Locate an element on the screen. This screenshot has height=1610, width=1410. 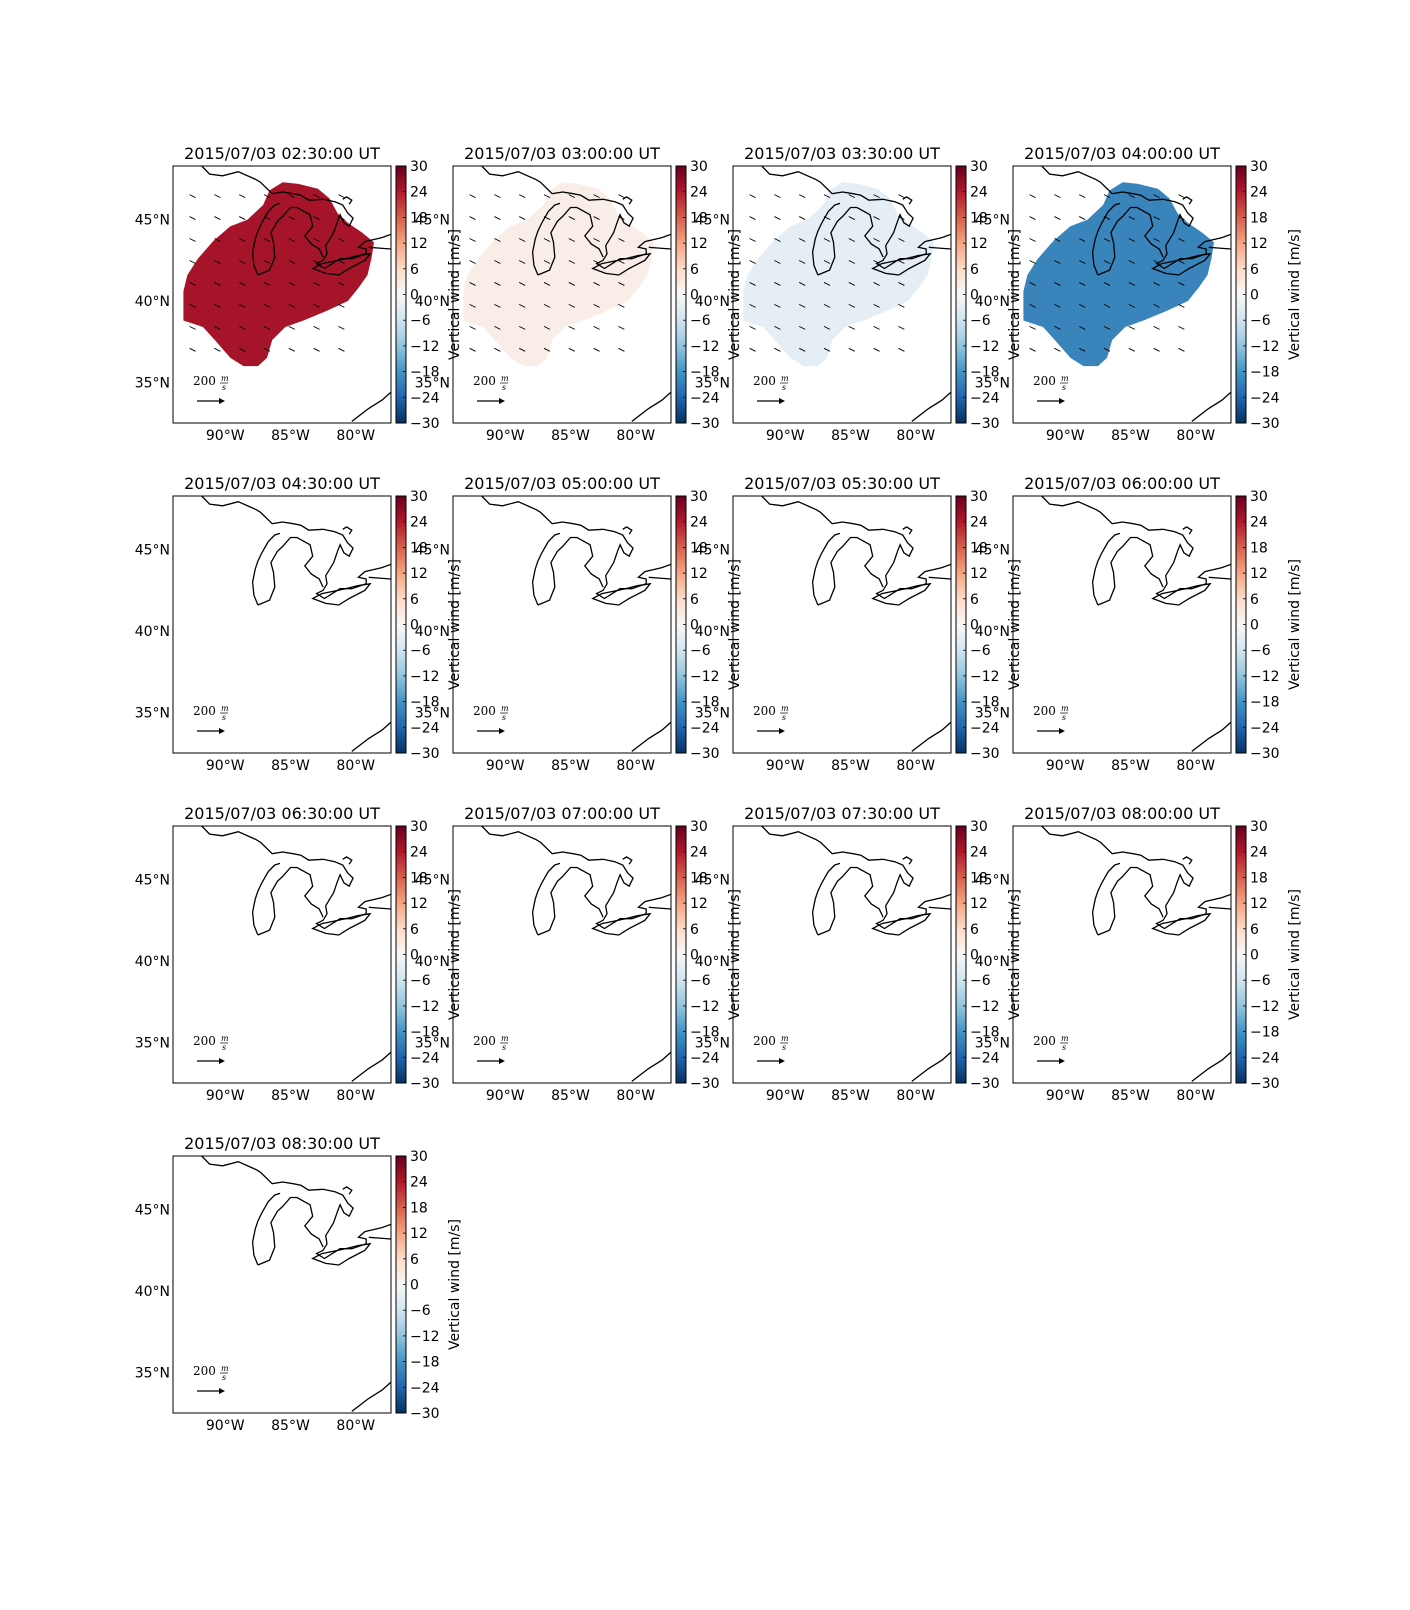
colorbar-tick-label: −24 is located at coordinates (985, 398).